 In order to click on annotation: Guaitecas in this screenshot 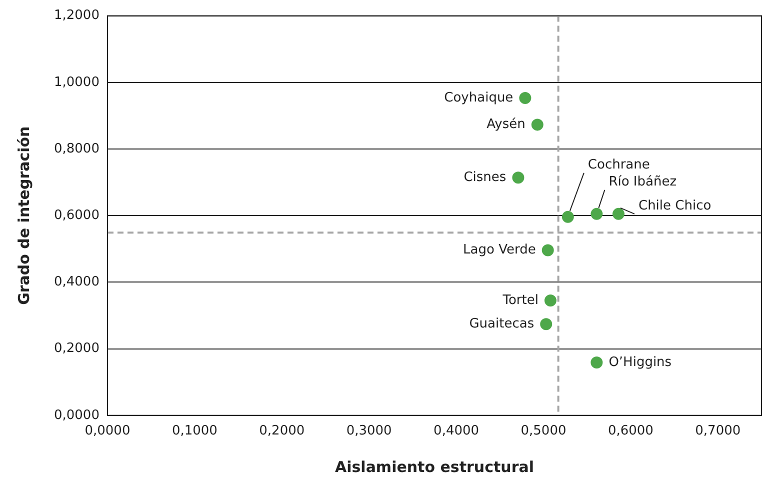, I will do `click(501, 324)`.